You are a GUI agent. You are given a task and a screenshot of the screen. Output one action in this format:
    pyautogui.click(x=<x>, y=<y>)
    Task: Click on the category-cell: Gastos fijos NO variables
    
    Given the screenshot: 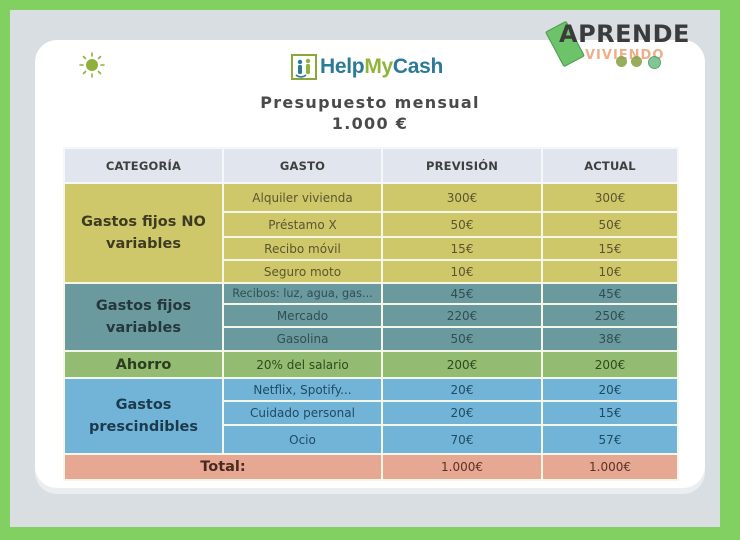 What is the action you would take?
    pyautogui.click(x=143, y=233)
    